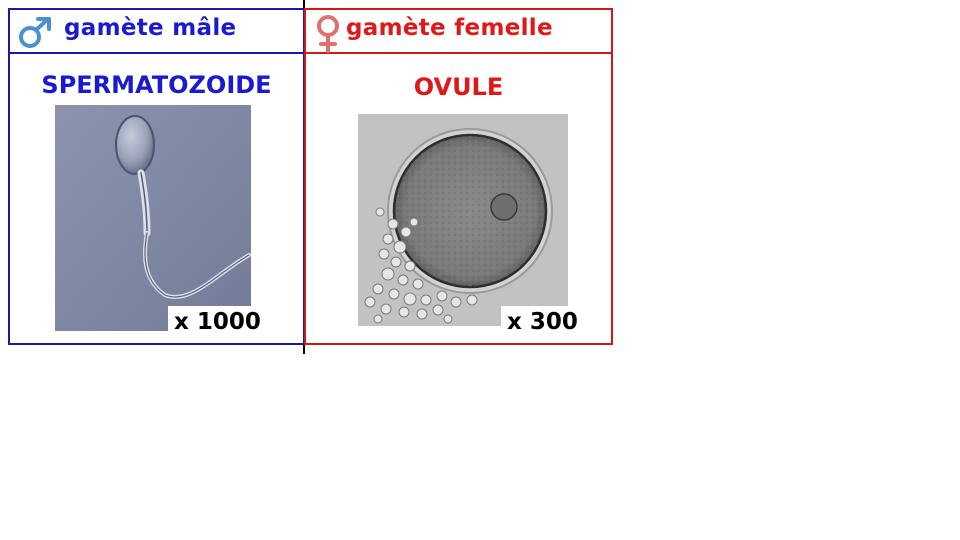 This screenshot has height=540, width=960. Describe the element at coordinates (458, 87) in the screenshot. I see `ovule-title: OVULE` at that location.